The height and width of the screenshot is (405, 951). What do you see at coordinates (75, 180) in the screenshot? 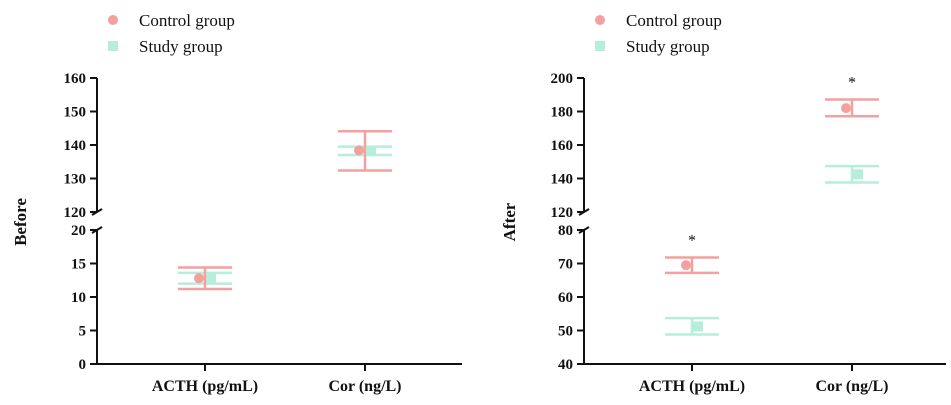
I see `y-tick-label: 130` at bounding box center [75, 180].